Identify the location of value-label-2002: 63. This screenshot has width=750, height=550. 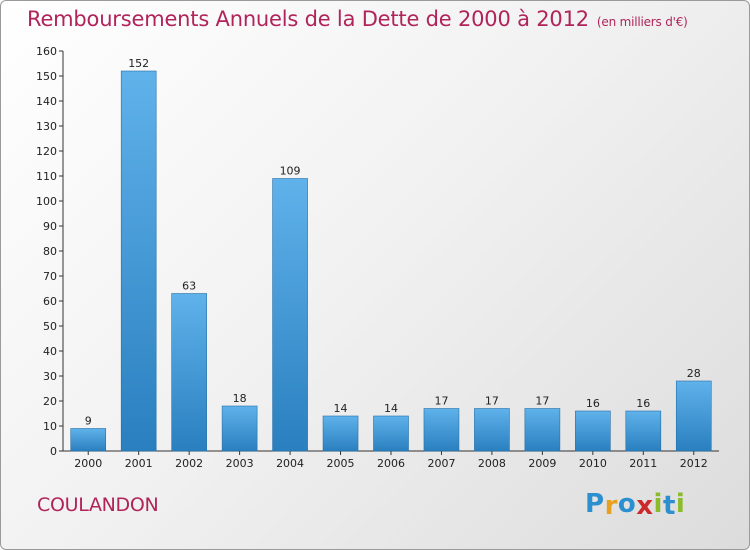
(189, 286).